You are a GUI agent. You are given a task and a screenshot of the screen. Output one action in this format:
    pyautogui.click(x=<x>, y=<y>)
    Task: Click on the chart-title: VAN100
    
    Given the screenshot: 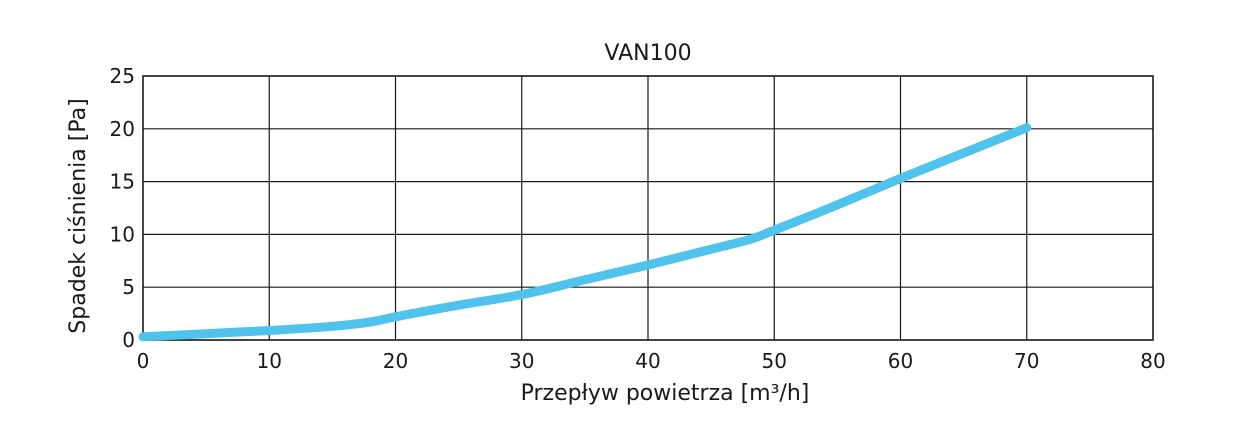 What is the action you would take?
    pyautogui.click(x=647, y=53)
    